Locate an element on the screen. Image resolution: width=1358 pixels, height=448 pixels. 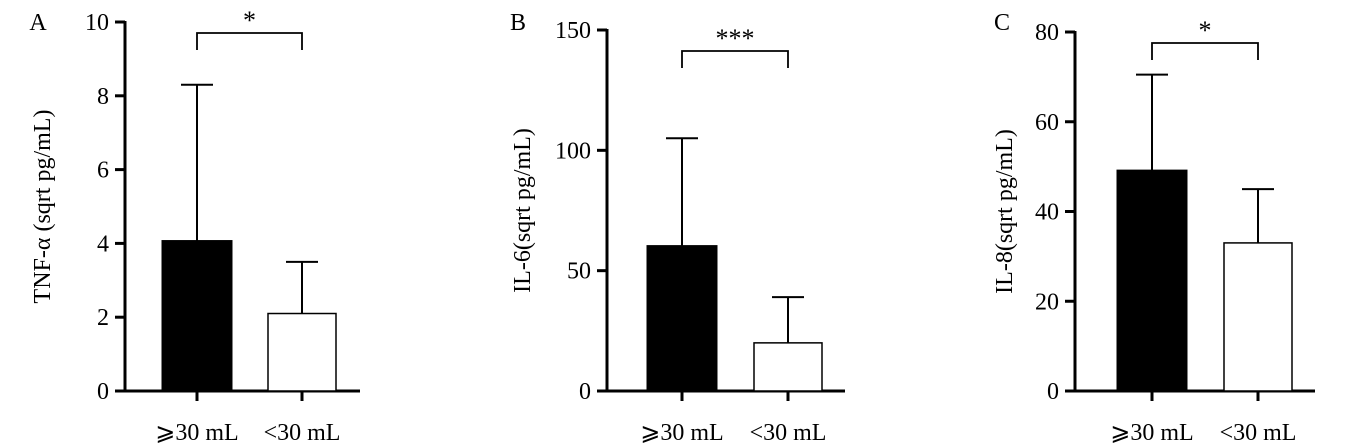
y-tick-label: 40 is located at coordinates (1047, 213).